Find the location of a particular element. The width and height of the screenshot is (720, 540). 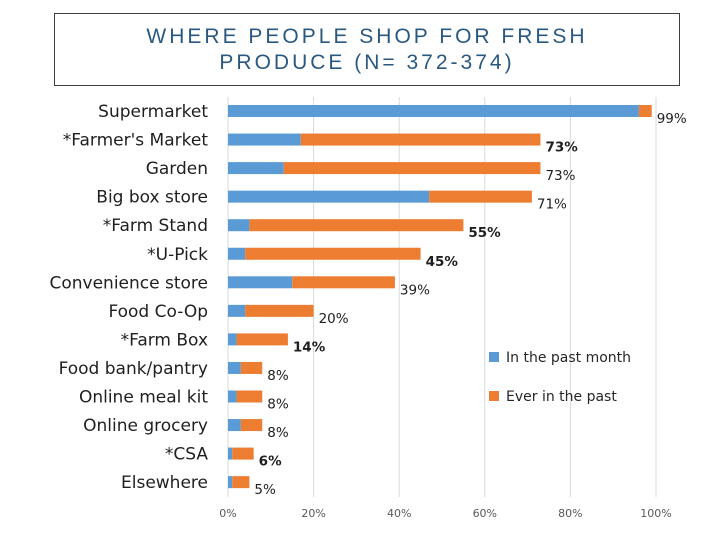

data-label: 20% is located at coordinates (334, 319).